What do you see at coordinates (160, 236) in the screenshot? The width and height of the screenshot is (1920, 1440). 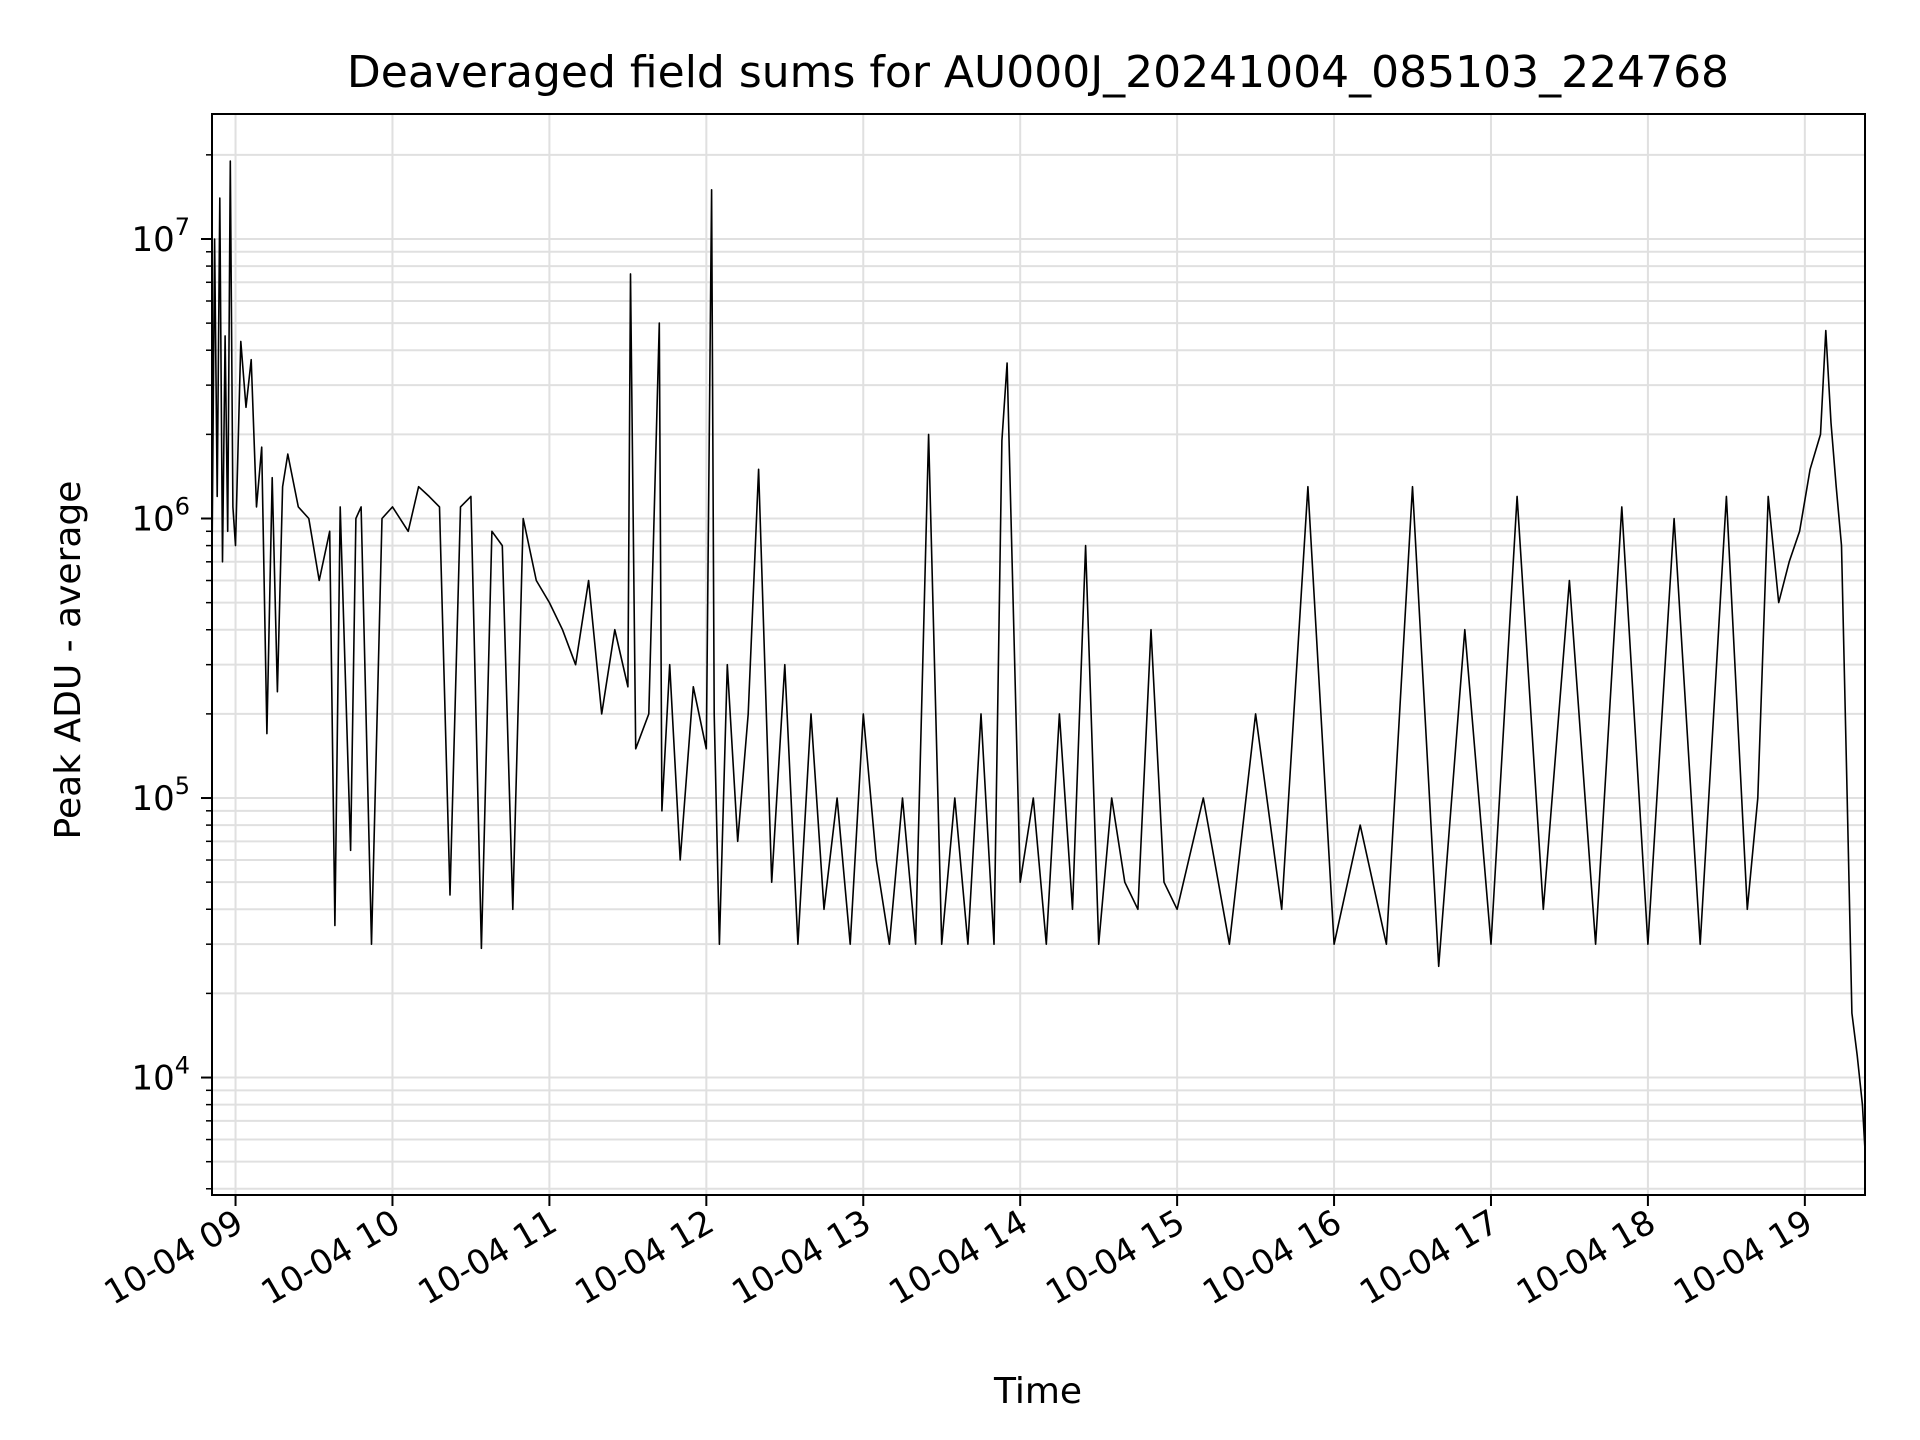 I see `y-tick-label: 10⁷` at bounding box center [160, 236].